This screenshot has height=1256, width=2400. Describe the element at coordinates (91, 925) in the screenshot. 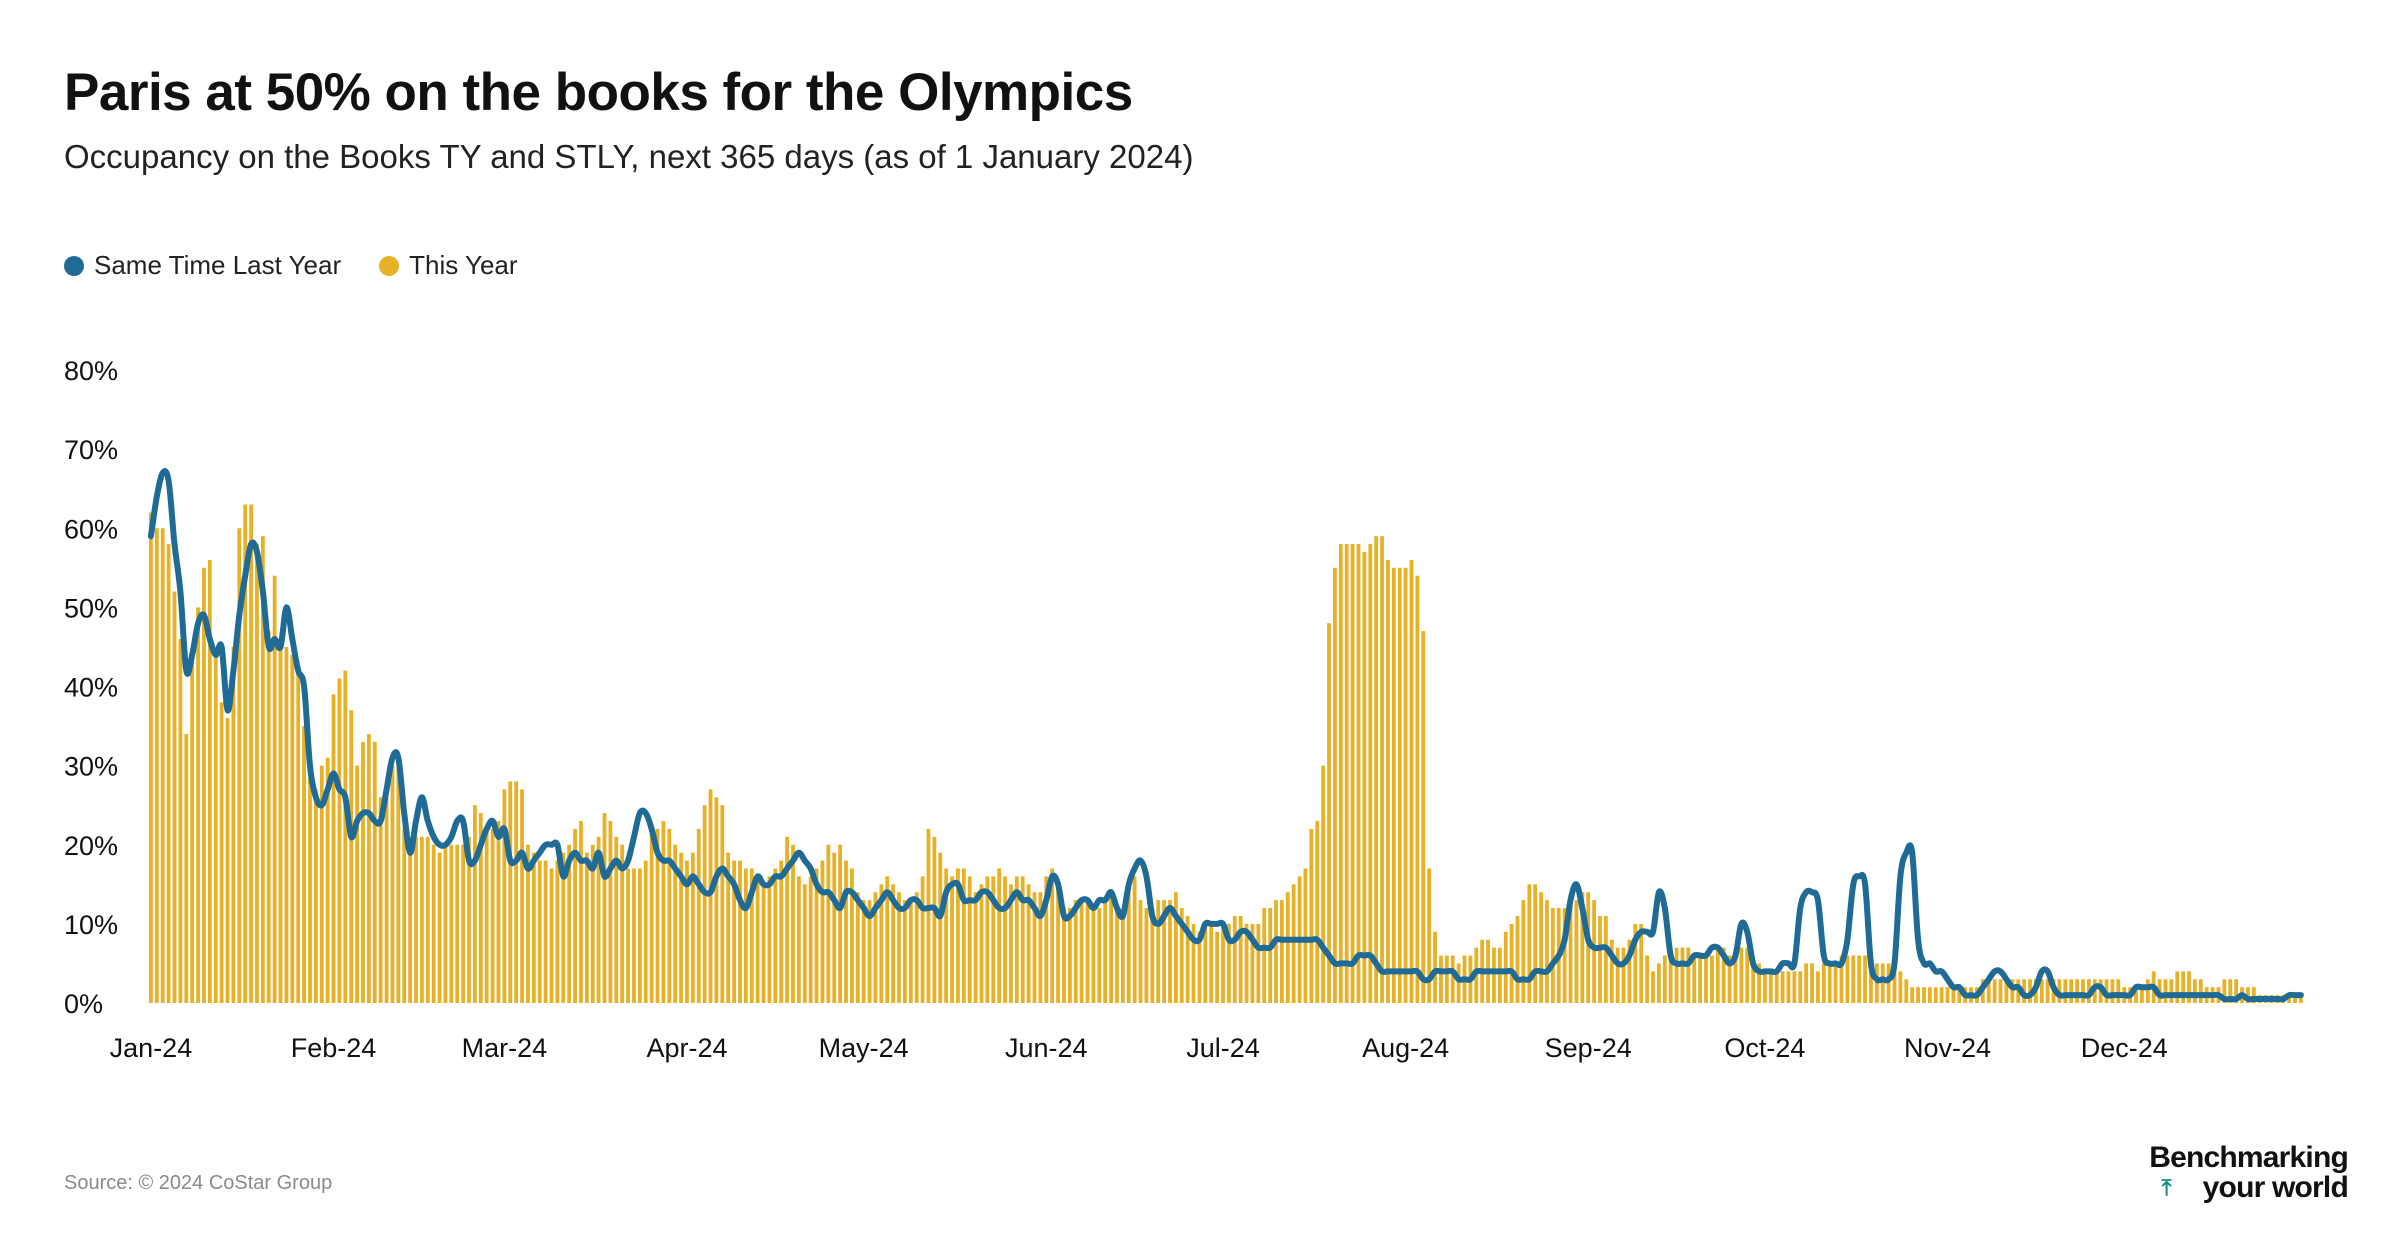

I see `y-tick-label: 10%` at that location.